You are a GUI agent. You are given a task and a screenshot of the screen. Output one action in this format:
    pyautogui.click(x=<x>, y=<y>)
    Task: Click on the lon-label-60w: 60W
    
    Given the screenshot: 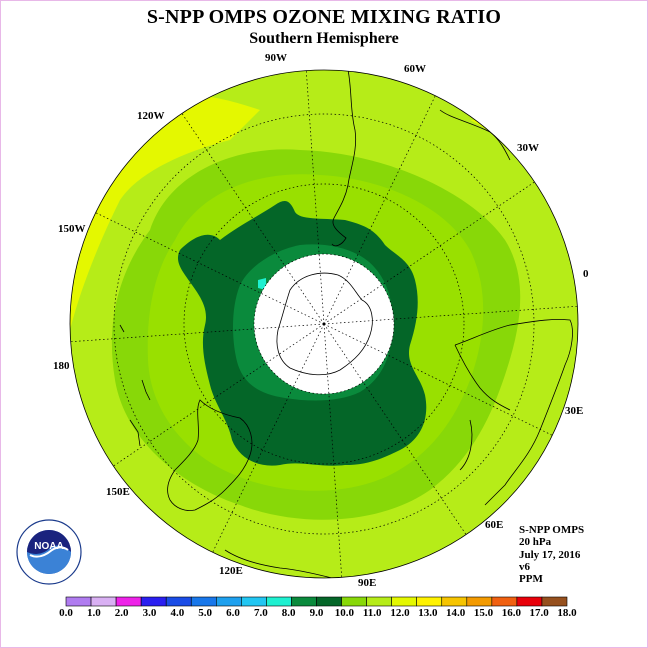 What is the action you would take?
    pyautogui.click(x=415, y=69)
    